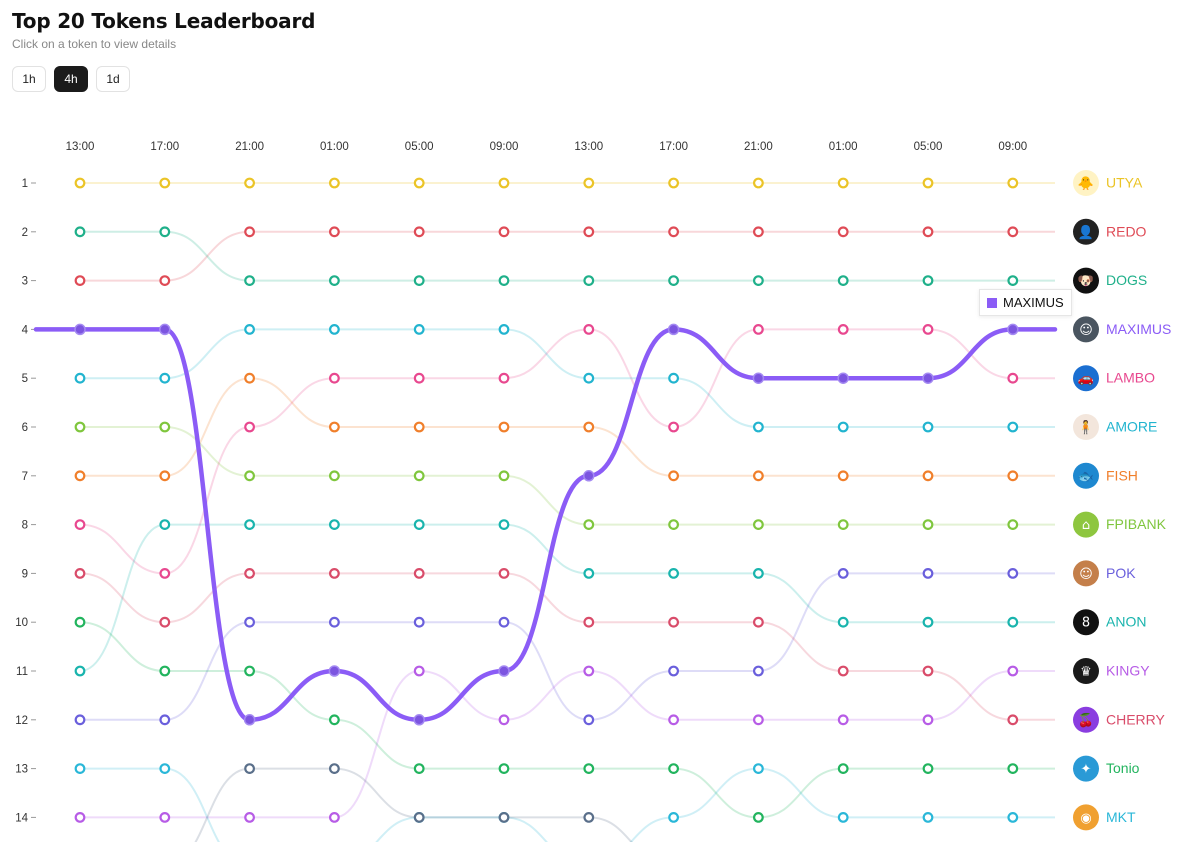  What do you see at coordinates (1106, 768) in the screenshot?
I see `legend-item-tonio: ✦ Tonio` at bounding box center [1106, 768].